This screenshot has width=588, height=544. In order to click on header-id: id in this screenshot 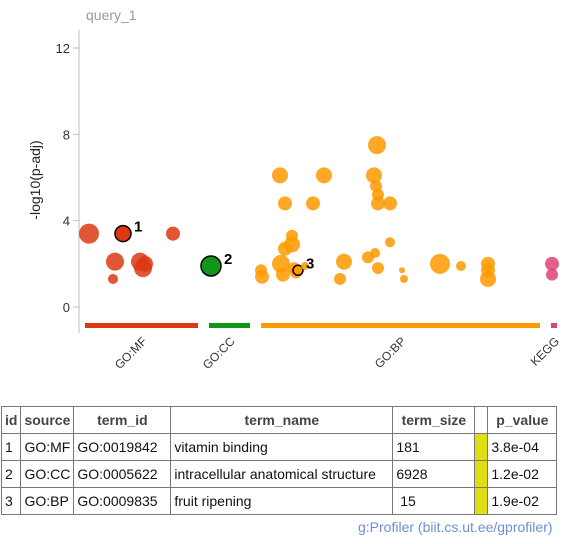, I will do `click(11, 420)`.